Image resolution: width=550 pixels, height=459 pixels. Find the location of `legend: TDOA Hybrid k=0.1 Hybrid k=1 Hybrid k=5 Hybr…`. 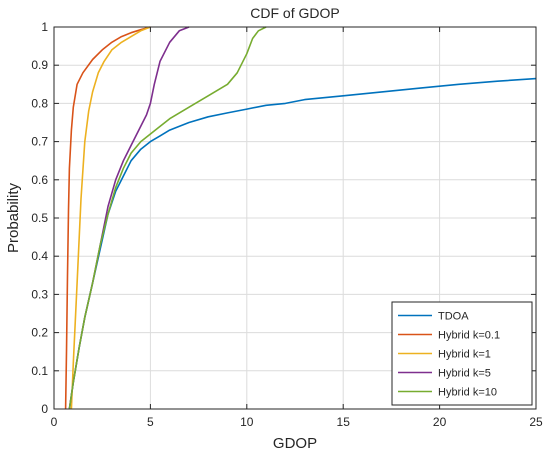

legend: TDOA Hybrid k=0.1 Hybrid k=1 Hybrid k=5 Hybr… is located at coordinates (462, 353).